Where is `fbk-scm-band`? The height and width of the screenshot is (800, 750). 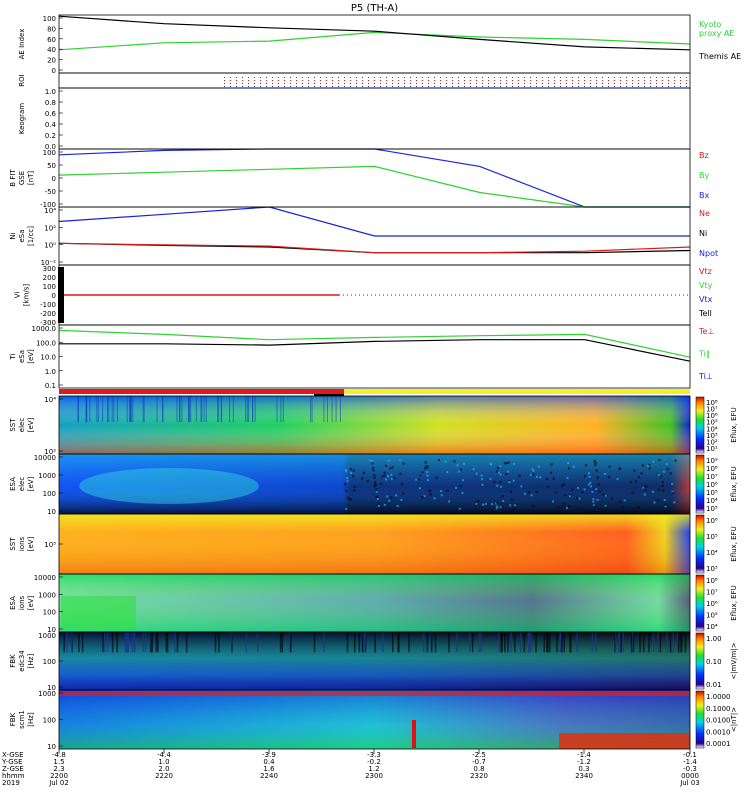
fbk-scm-band is located at coordinates (624, 741).